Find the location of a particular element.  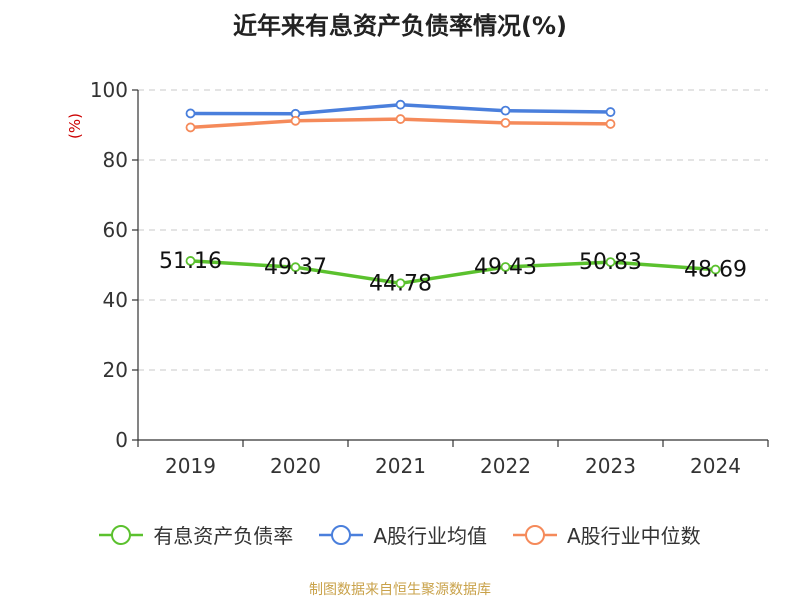

data-label: 50.83 is located at coordinates (610, 262).